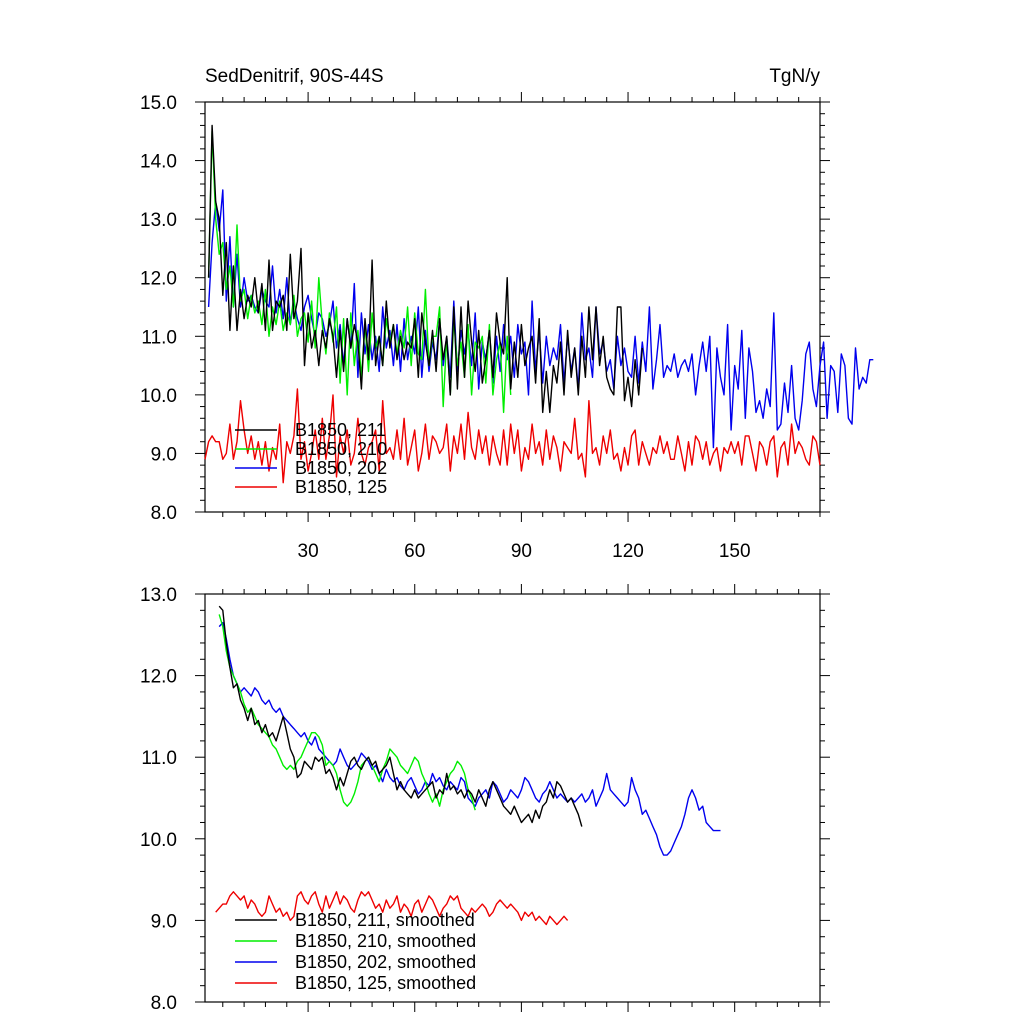 The height and width of the screenshot is (1024, 1024). What do you see at coordinates (341, 449) in the screenshot?
I see `legend-label: B1850, 210` at bounding box center [341, 449].